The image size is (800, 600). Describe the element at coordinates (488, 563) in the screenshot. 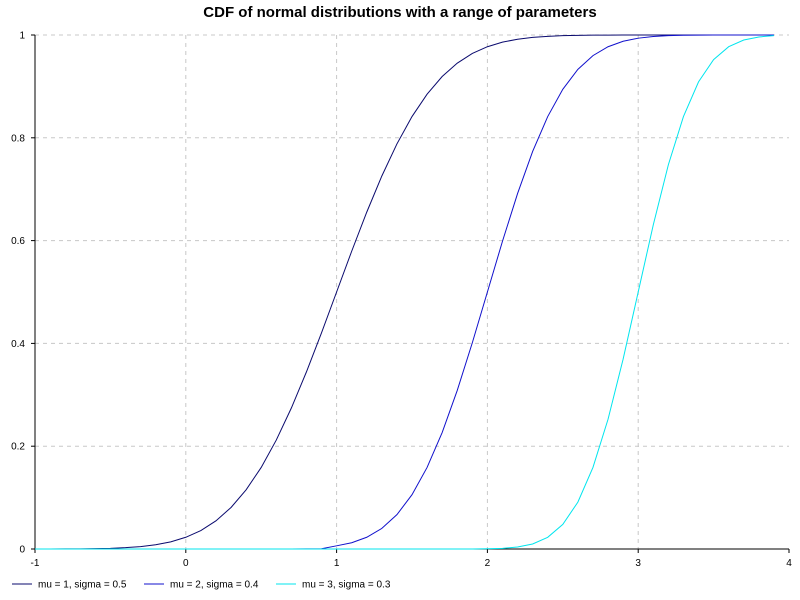

I see `x-tick-label: 2` at that location.